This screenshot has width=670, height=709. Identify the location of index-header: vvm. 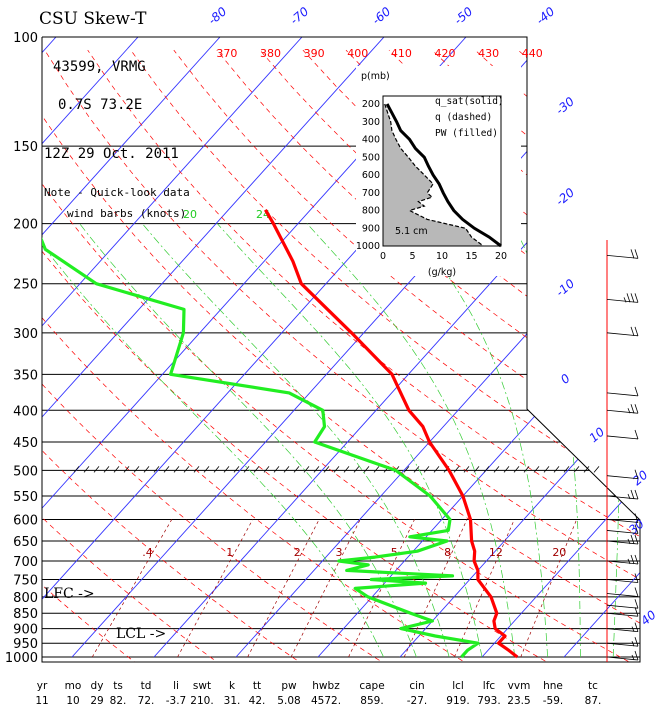
(519, 686).